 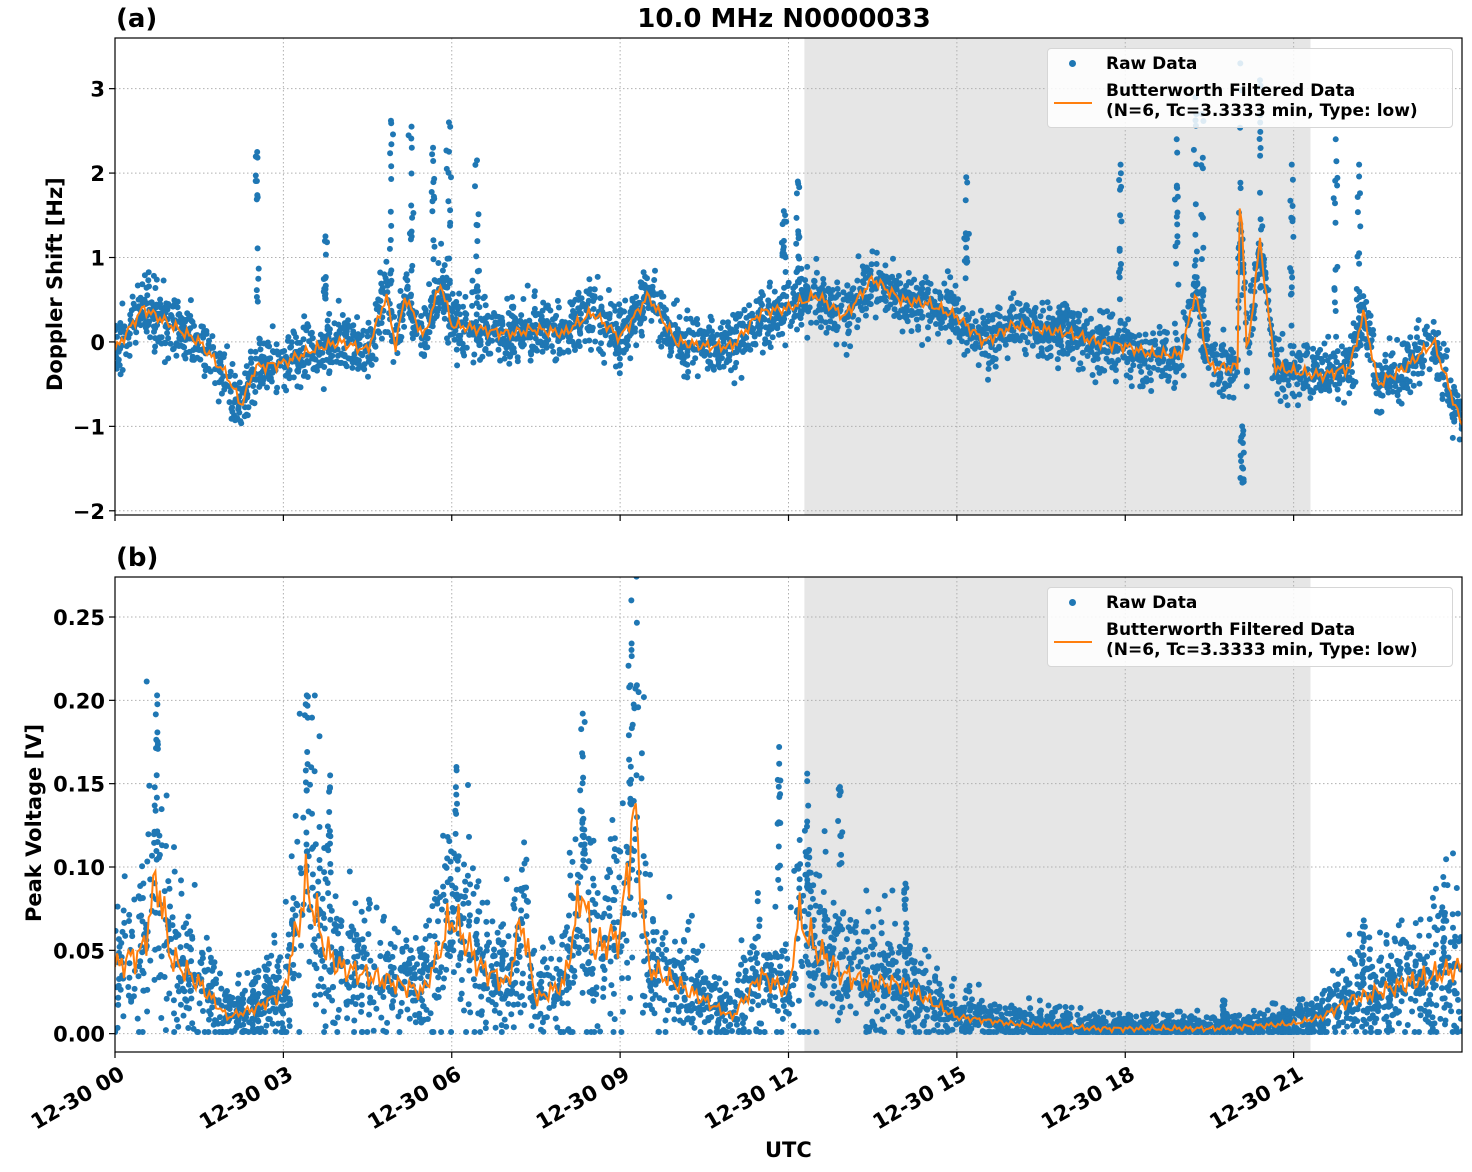 I want to click on y-tick-label: 0.10, so click(x=79, y=868).